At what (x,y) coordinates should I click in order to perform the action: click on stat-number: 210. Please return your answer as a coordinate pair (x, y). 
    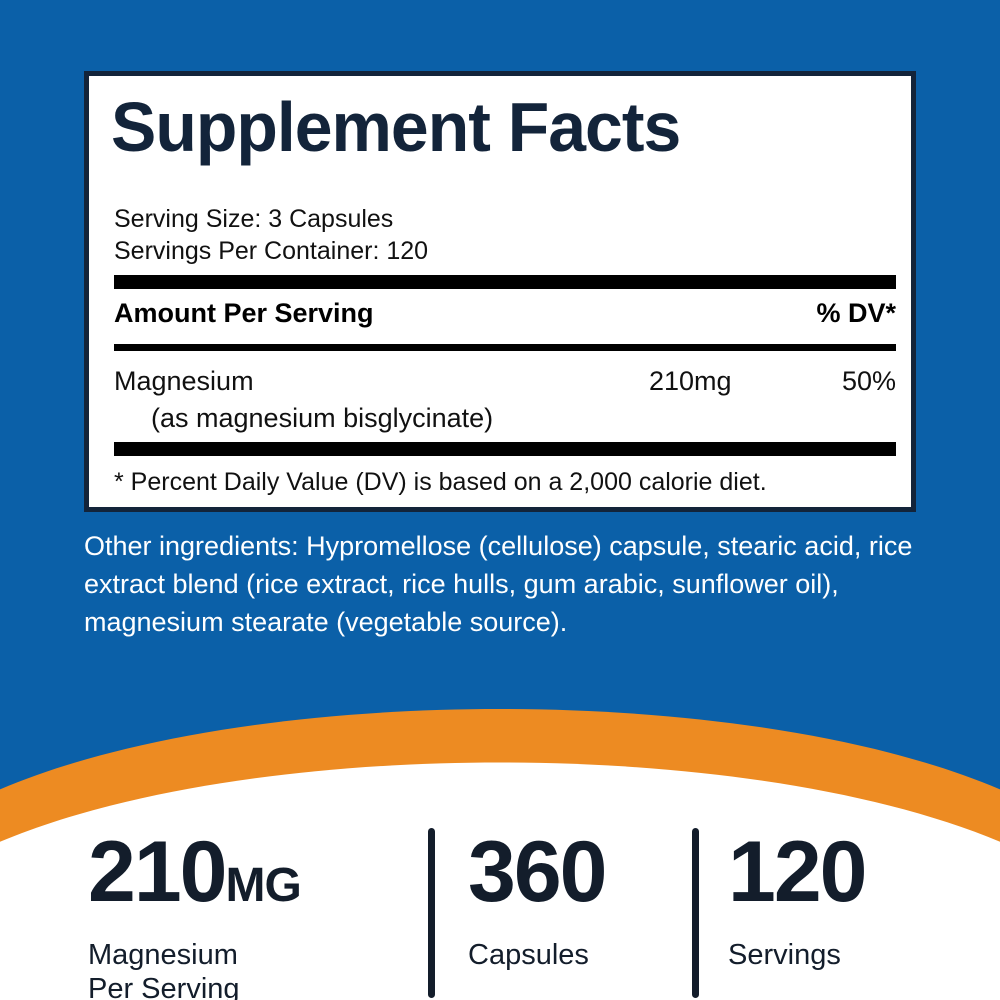
    Looking at the image, I should click on (157, 872).